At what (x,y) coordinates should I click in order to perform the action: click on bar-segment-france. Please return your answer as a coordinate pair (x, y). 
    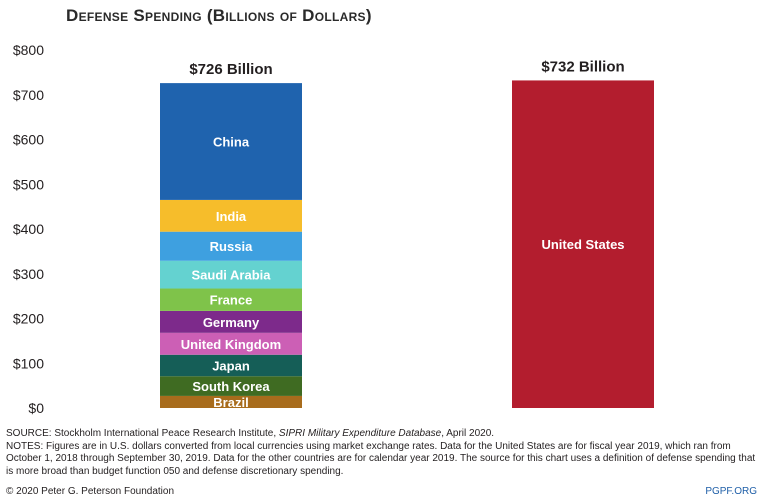
    Looking at the image, I should click on (231, 299).